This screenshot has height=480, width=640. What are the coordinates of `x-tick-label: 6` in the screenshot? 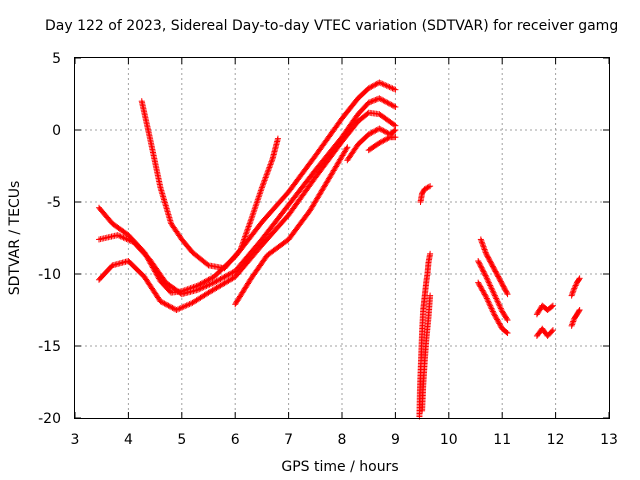 It's located at (235, 440).